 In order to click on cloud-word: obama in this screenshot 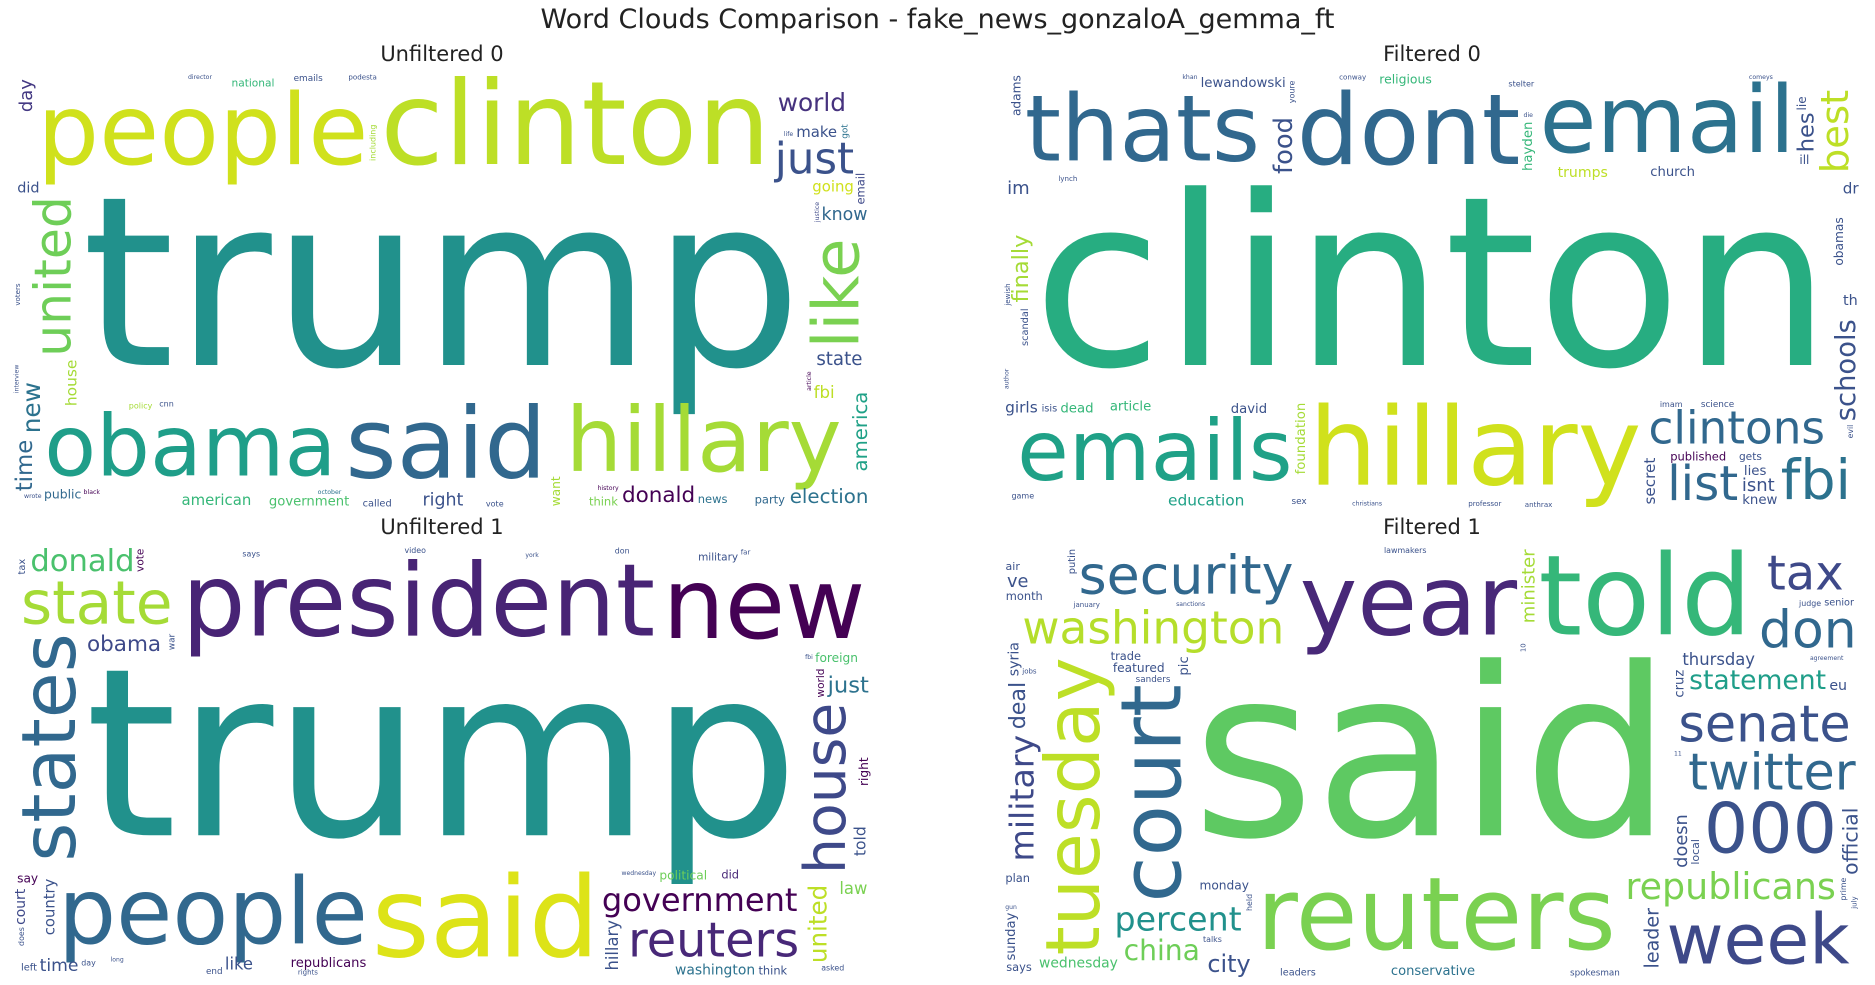, I will do `click(190, 446)`.